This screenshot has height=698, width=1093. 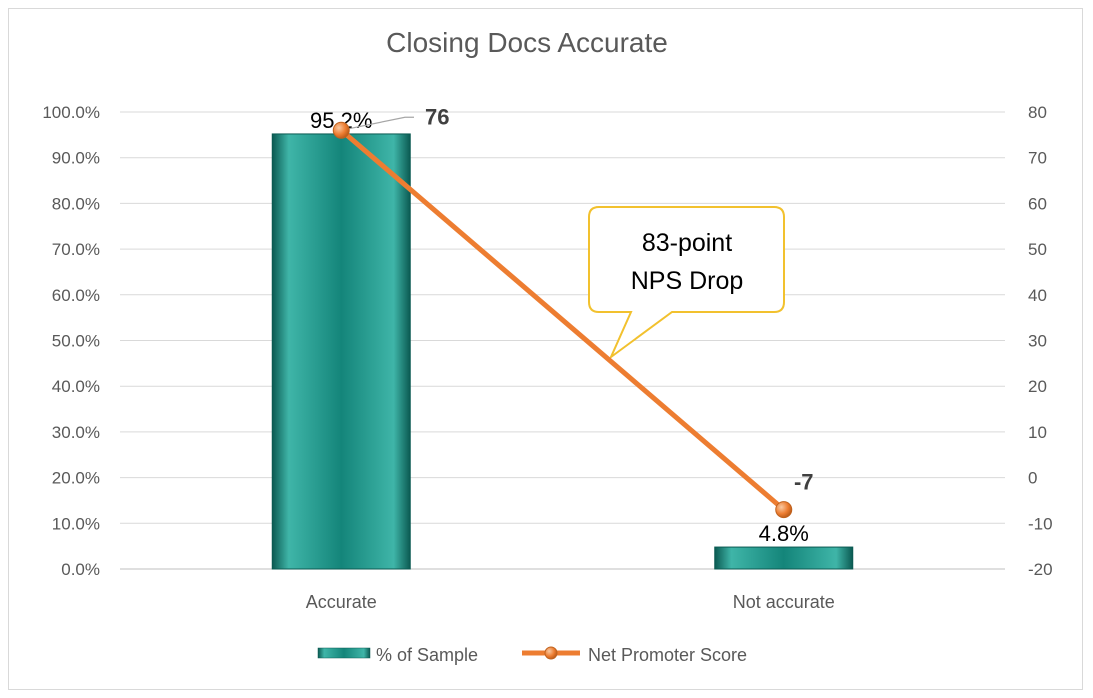 What do you see at coordinates (80, 569) in the screenshot?
I see `left-tick-label: 0.0%` at bounding box center [80, 569].